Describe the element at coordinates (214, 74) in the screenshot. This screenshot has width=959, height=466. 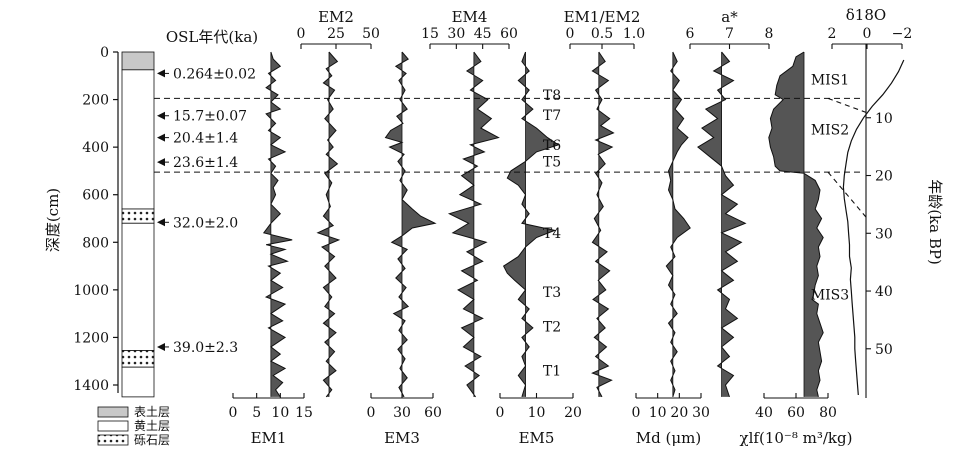
I see `osl-date-label: 0.264±0.02` at that location.